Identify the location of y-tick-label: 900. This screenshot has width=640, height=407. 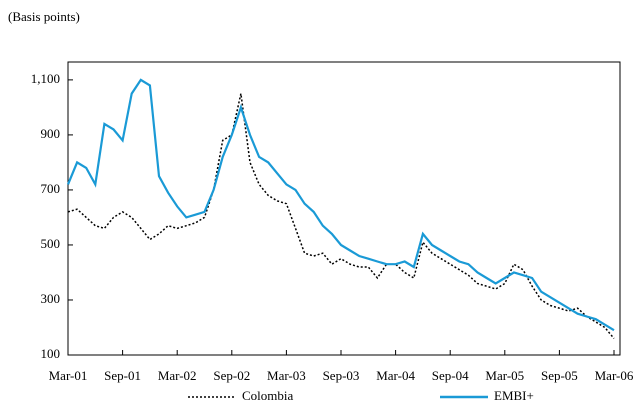
(51, 133).